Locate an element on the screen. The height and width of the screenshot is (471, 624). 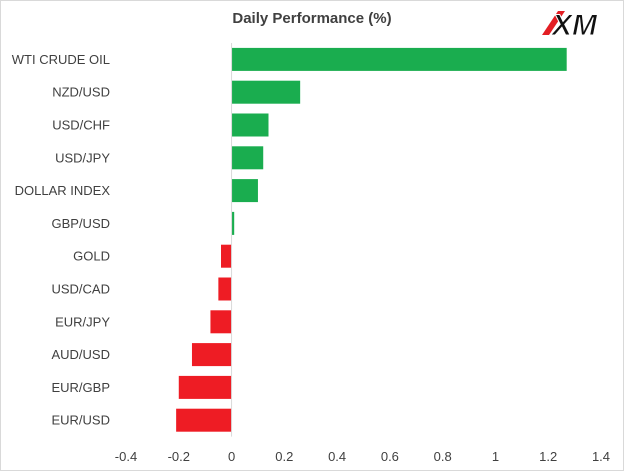
x-tick-label: 0.2 is located at coordinates (284, 456).